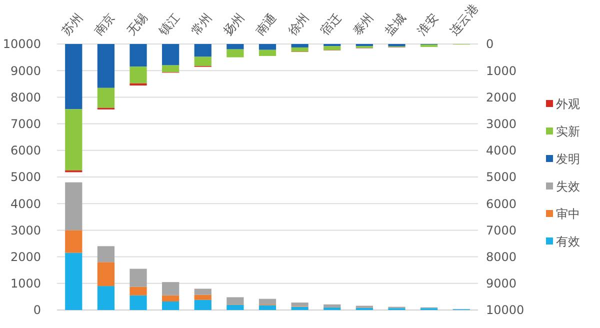  Describe the element at coordinates (568, 159) in the screenshot. I see `legend-label: 发明` at that location.